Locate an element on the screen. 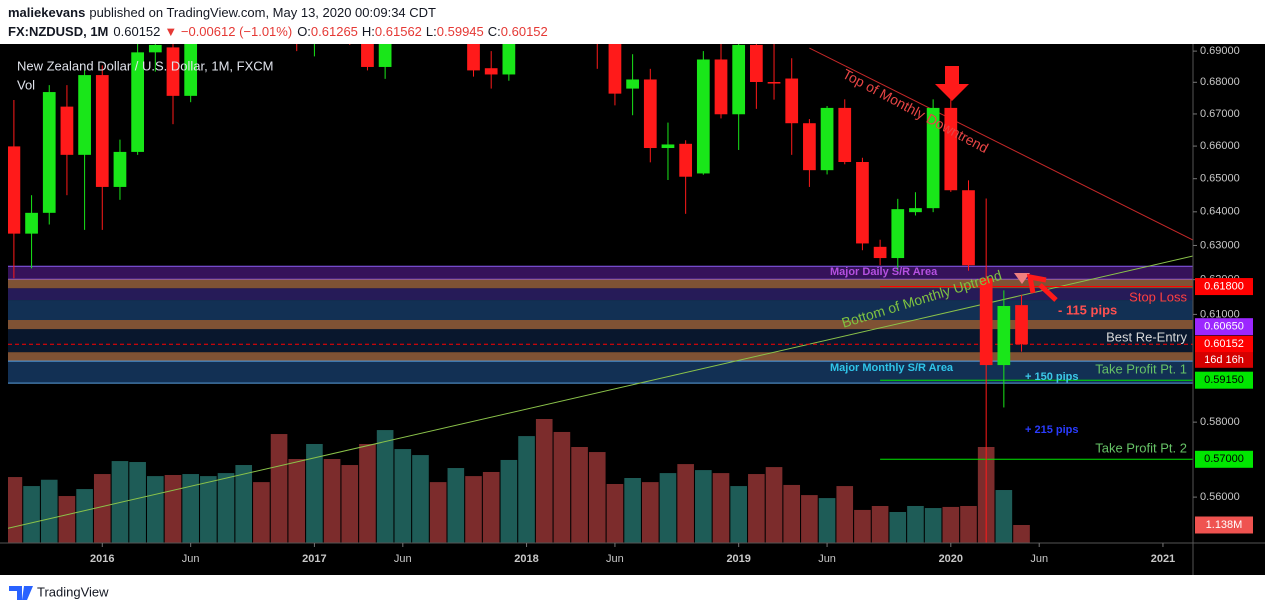 Image resolution: width=1265 pixels, height=613 pixels. price-label: 0.59150 is located at coordinates (1224, 380).